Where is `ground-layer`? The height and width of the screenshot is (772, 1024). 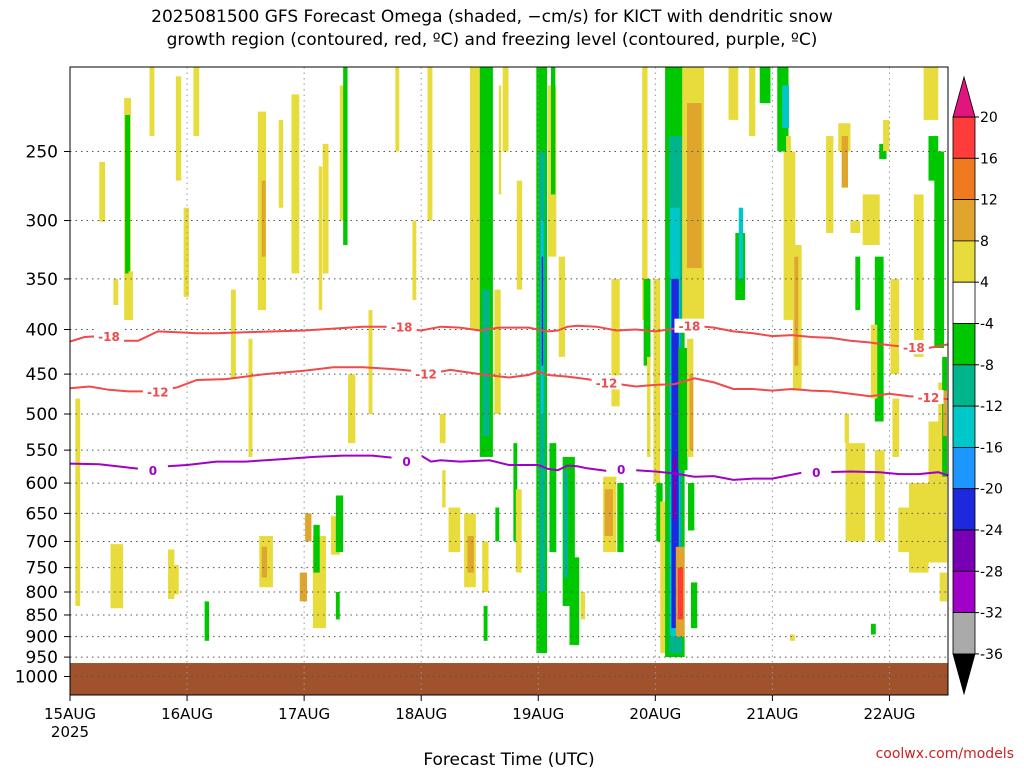
ground-layer is located at coordinates (509, 679).